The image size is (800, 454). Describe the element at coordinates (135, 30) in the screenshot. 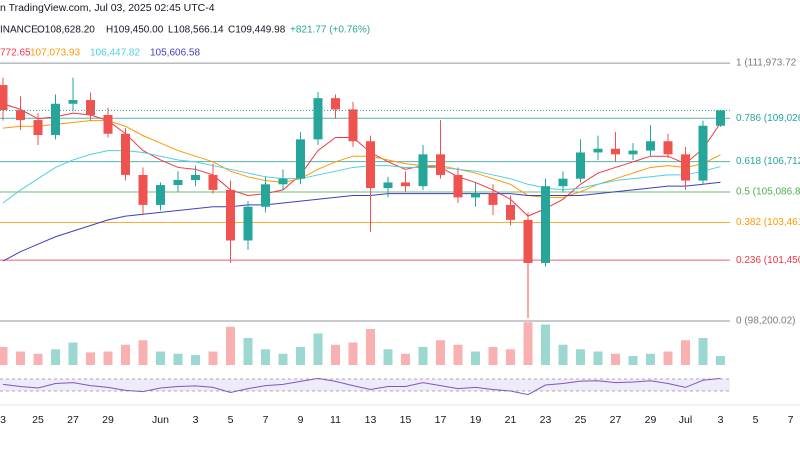

I see `ohlc-high: H109,450.00` at that location.